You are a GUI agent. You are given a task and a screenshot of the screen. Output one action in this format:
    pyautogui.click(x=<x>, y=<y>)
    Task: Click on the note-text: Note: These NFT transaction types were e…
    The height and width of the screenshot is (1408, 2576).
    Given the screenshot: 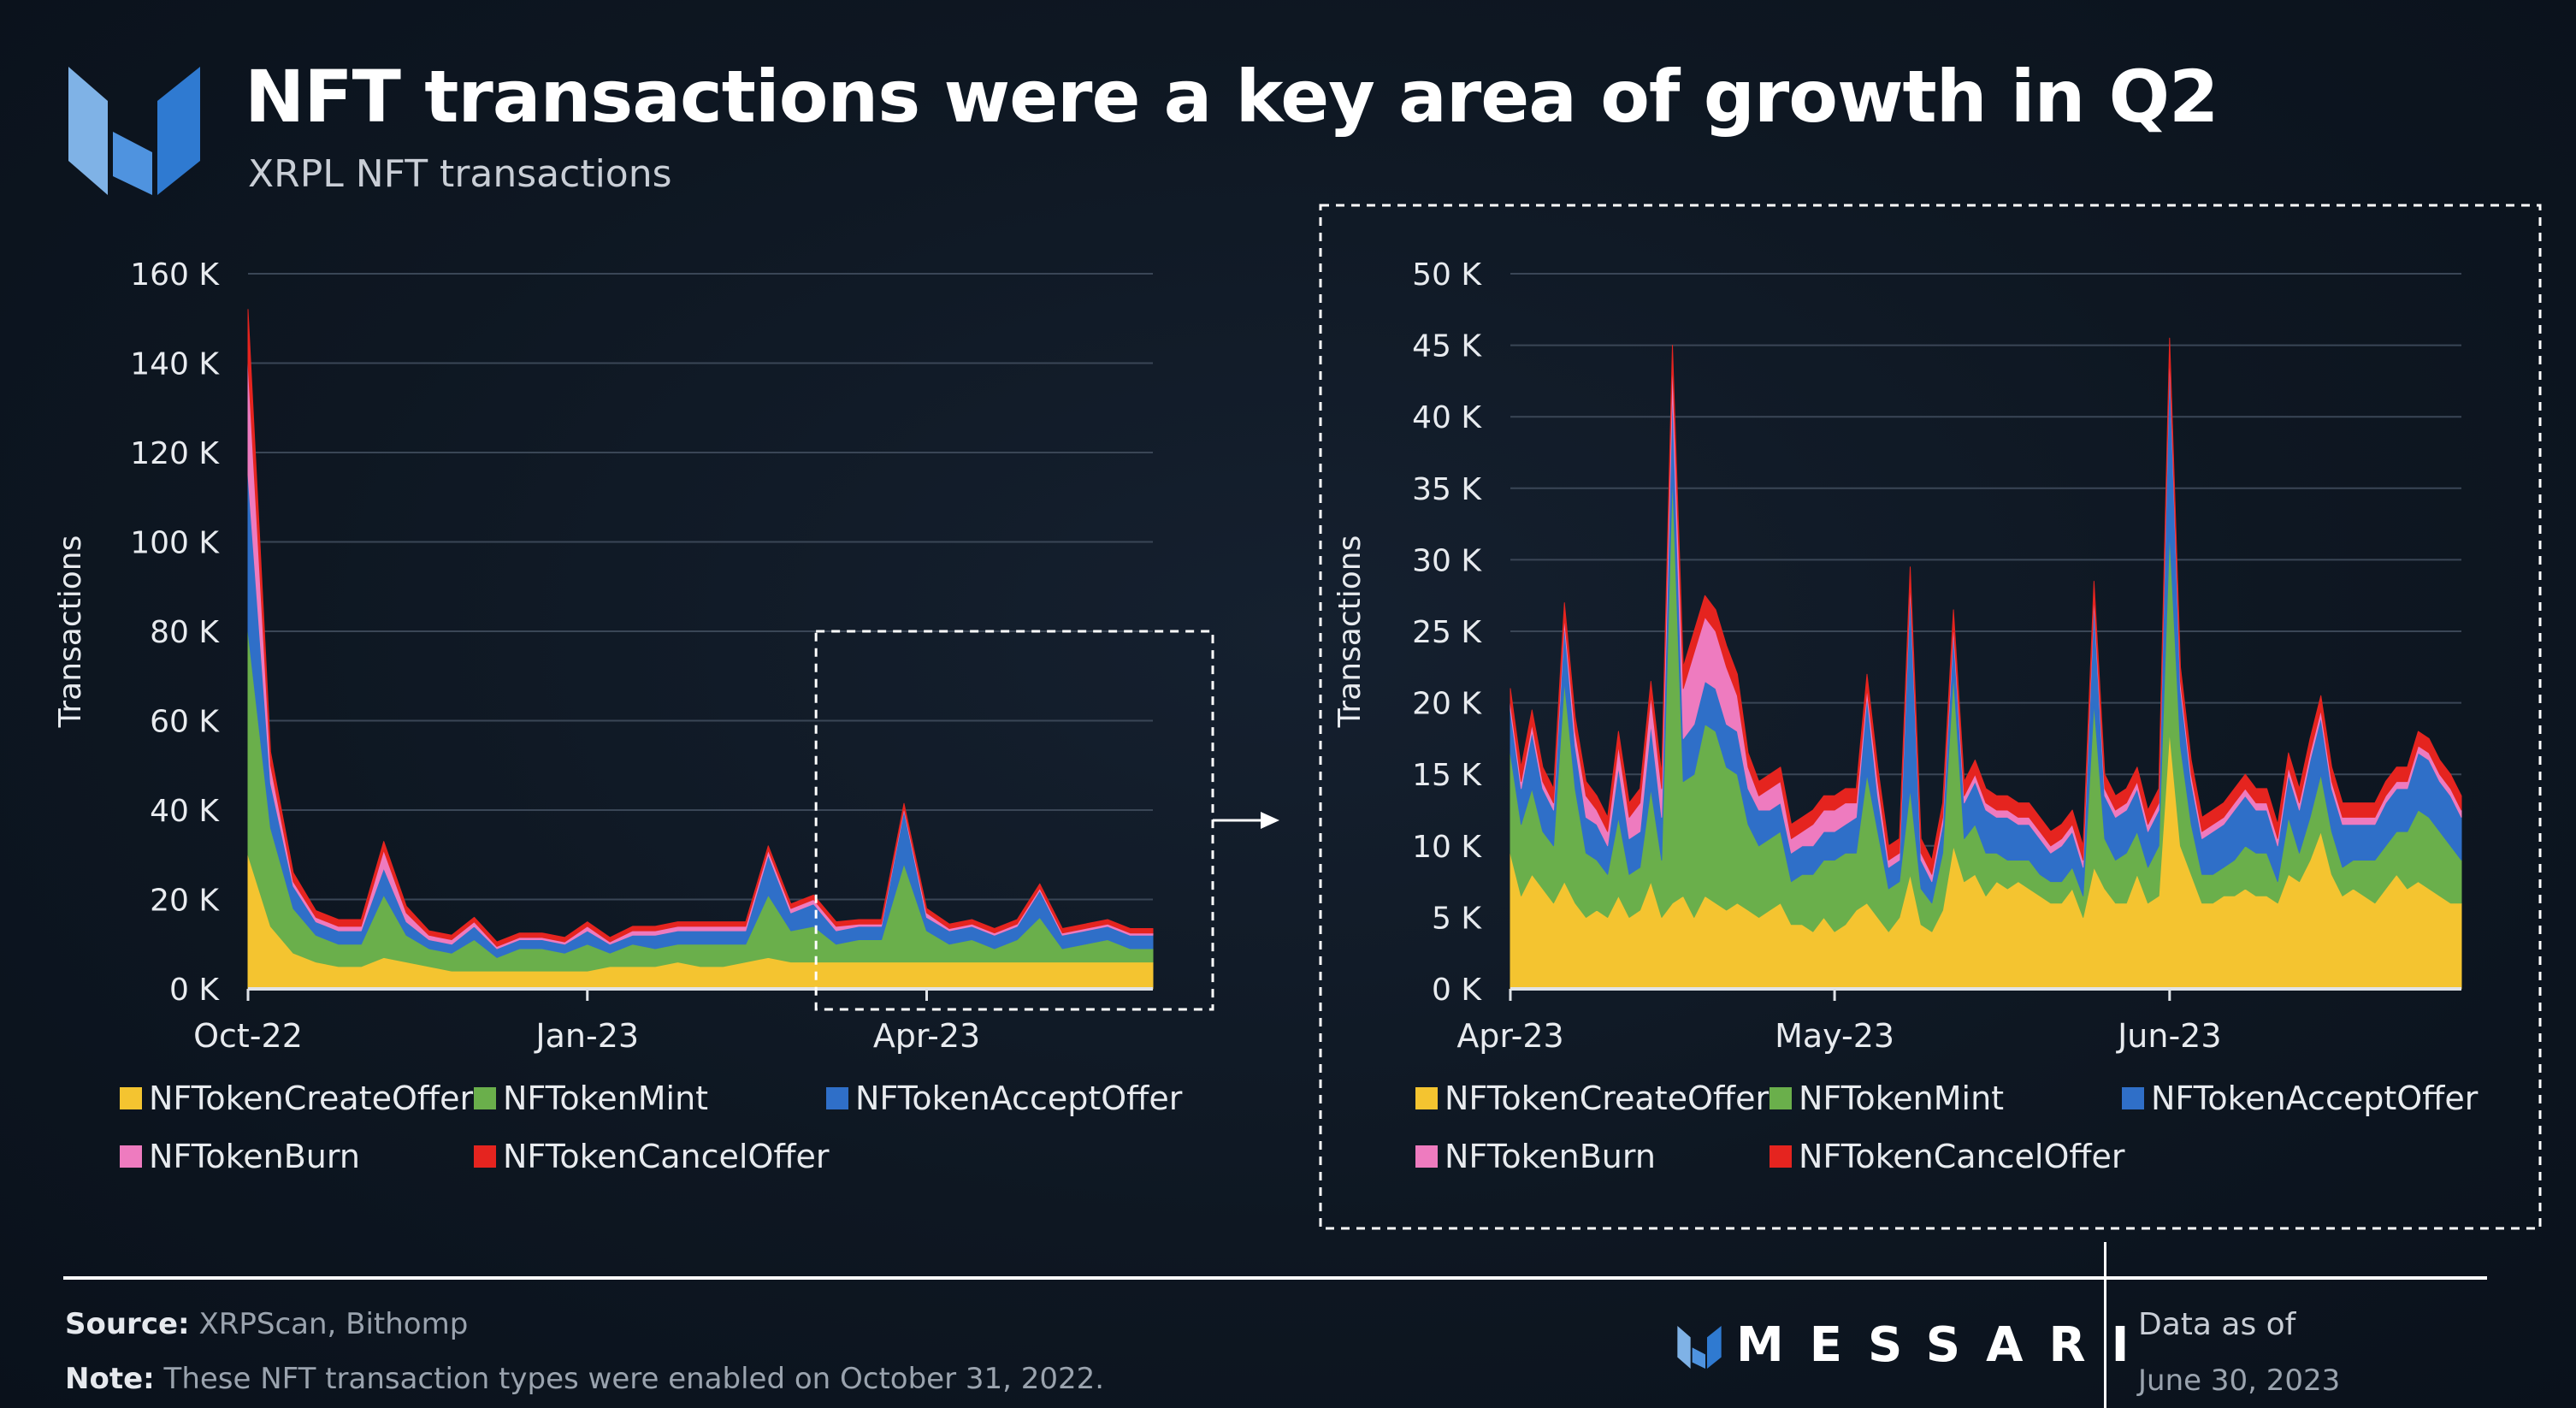 What is the action you would take?
    pyautogui.click(x=584, y=1379)
    